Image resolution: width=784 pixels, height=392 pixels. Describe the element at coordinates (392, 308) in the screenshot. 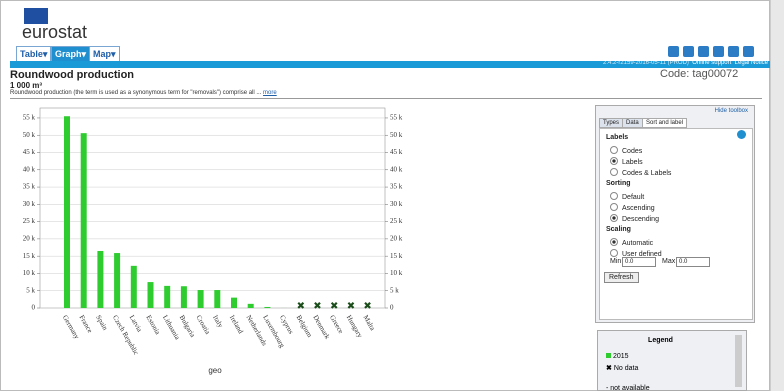

I see `y2-tick-label: 0` at that location.